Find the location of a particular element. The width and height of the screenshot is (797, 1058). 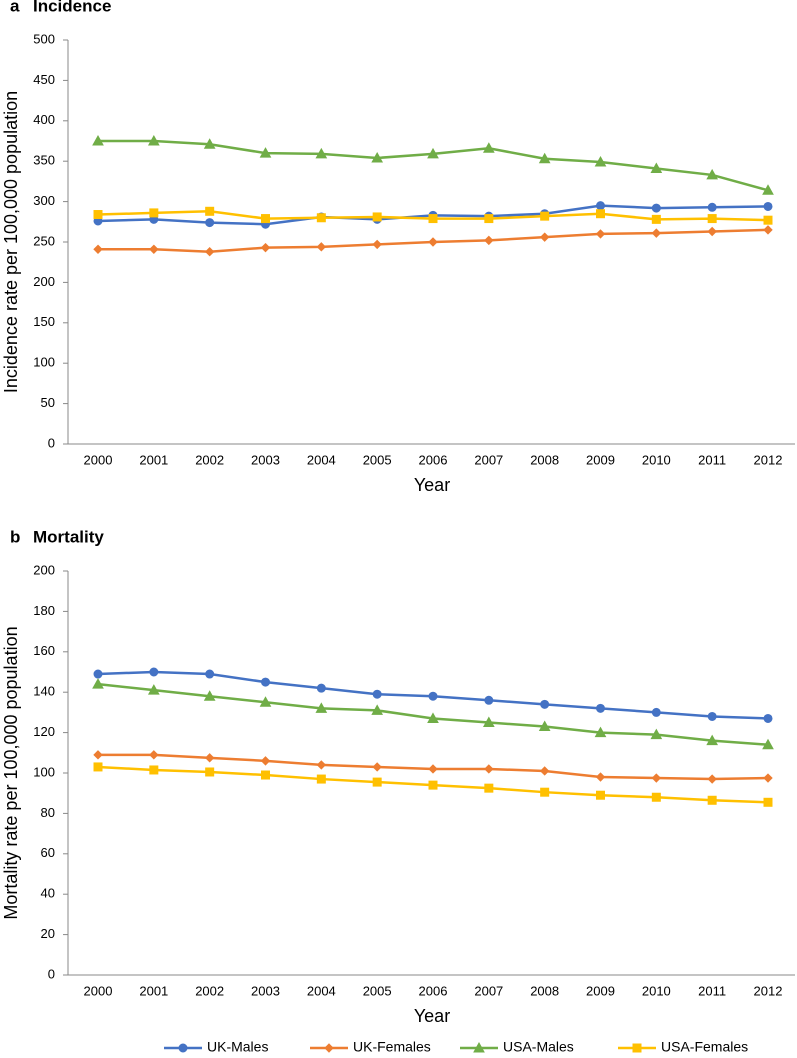

chart-title: Incidence is located at coordinates (72, 7).